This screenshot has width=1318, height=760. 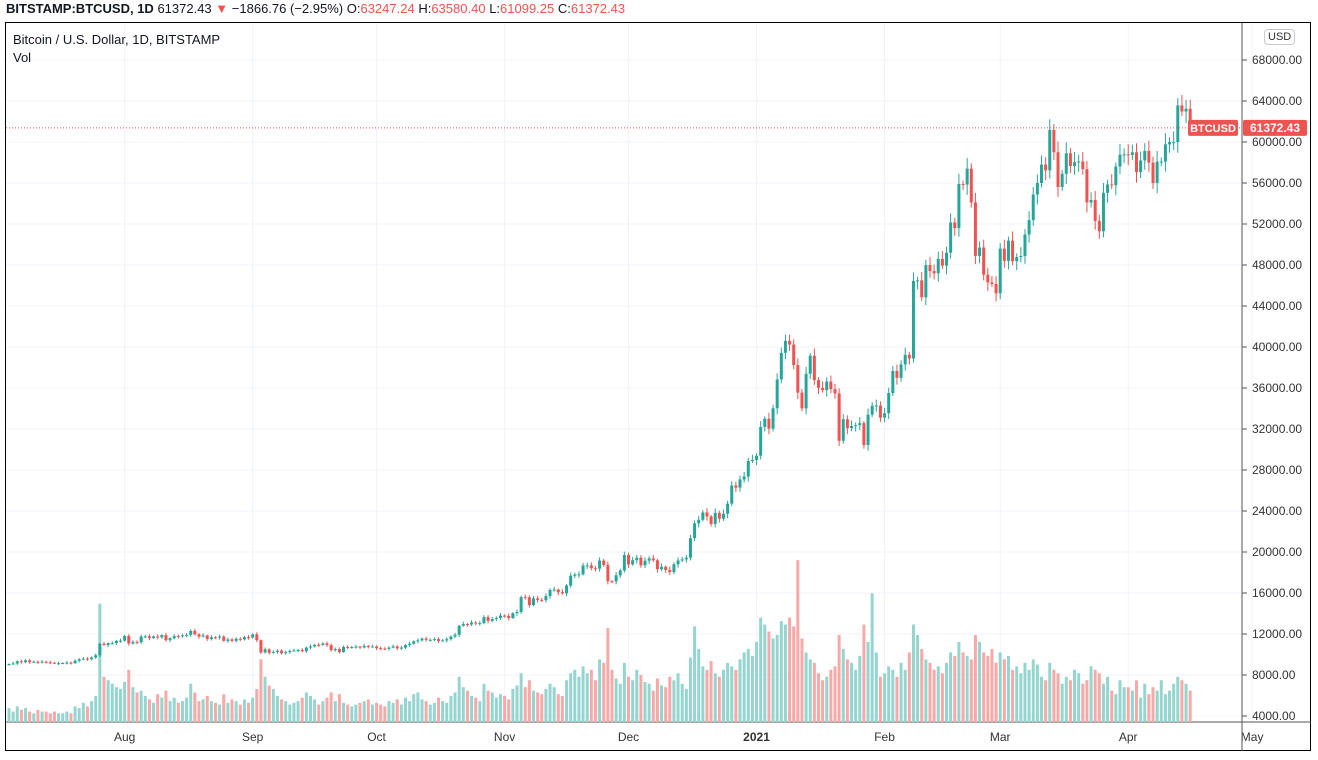 I want to click on x-tick-label: May, so click(x=1252, y=737).